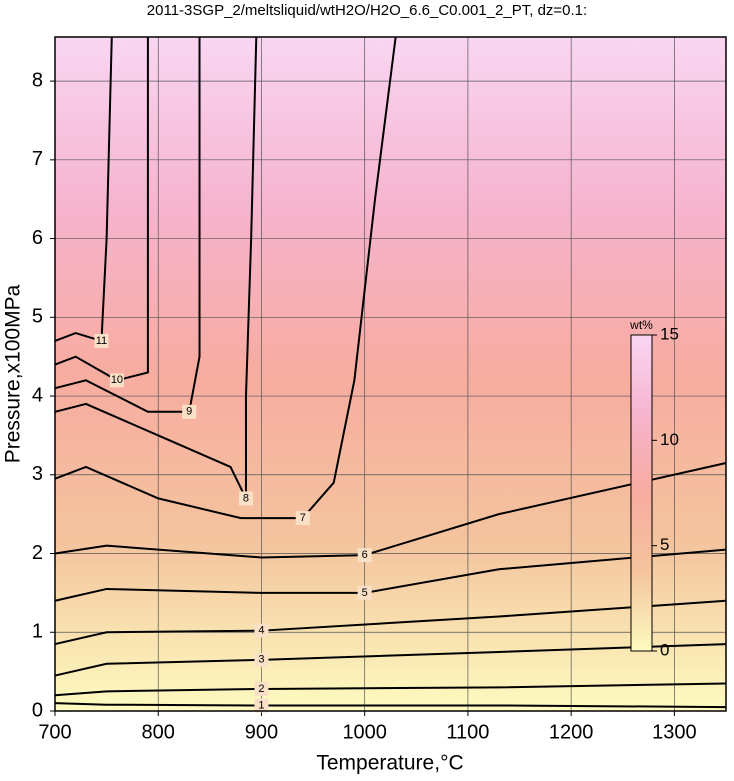 This screenshot has height=781, width=734. Describe the element at coordinates (641, 325) in the screenshot. I see `colorbar-label: wt%` at that location.